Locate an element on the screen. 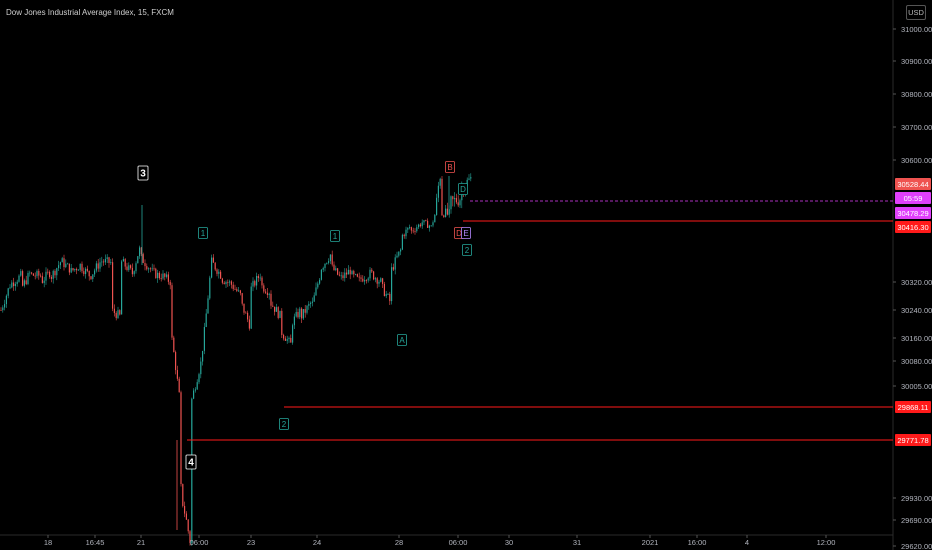 This screenshot has height=550, width=932. x-tick-label: 24 is located at coordinates (317, 542).